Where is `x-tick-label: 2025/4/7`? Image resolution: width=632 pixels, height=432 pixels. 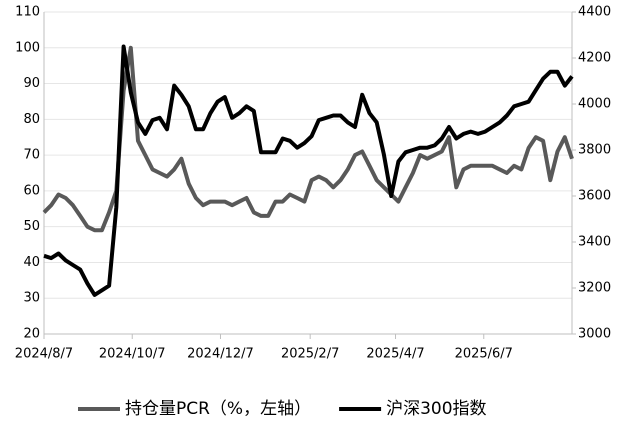
x-tick-label: 2025/4/7 is located at coordinates (395, 354).